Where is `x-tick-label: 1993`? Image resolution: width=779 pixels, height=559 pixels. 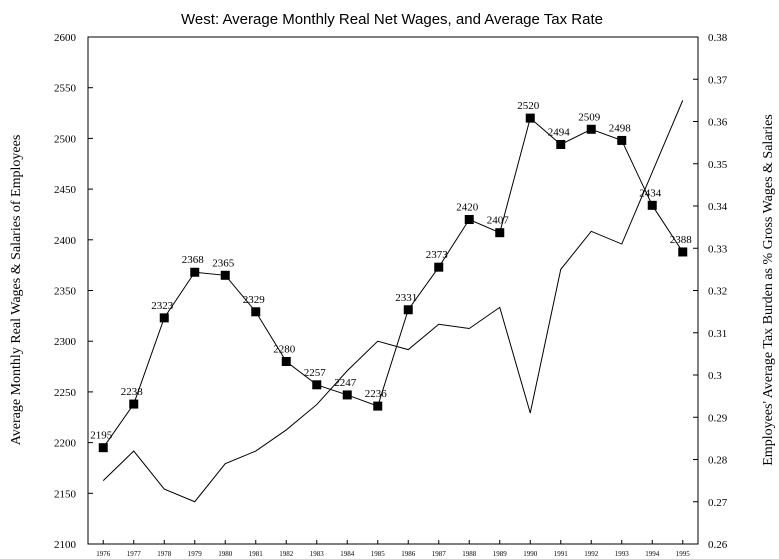
x-tick-label: 1993 is located at coordinates (622, 554).